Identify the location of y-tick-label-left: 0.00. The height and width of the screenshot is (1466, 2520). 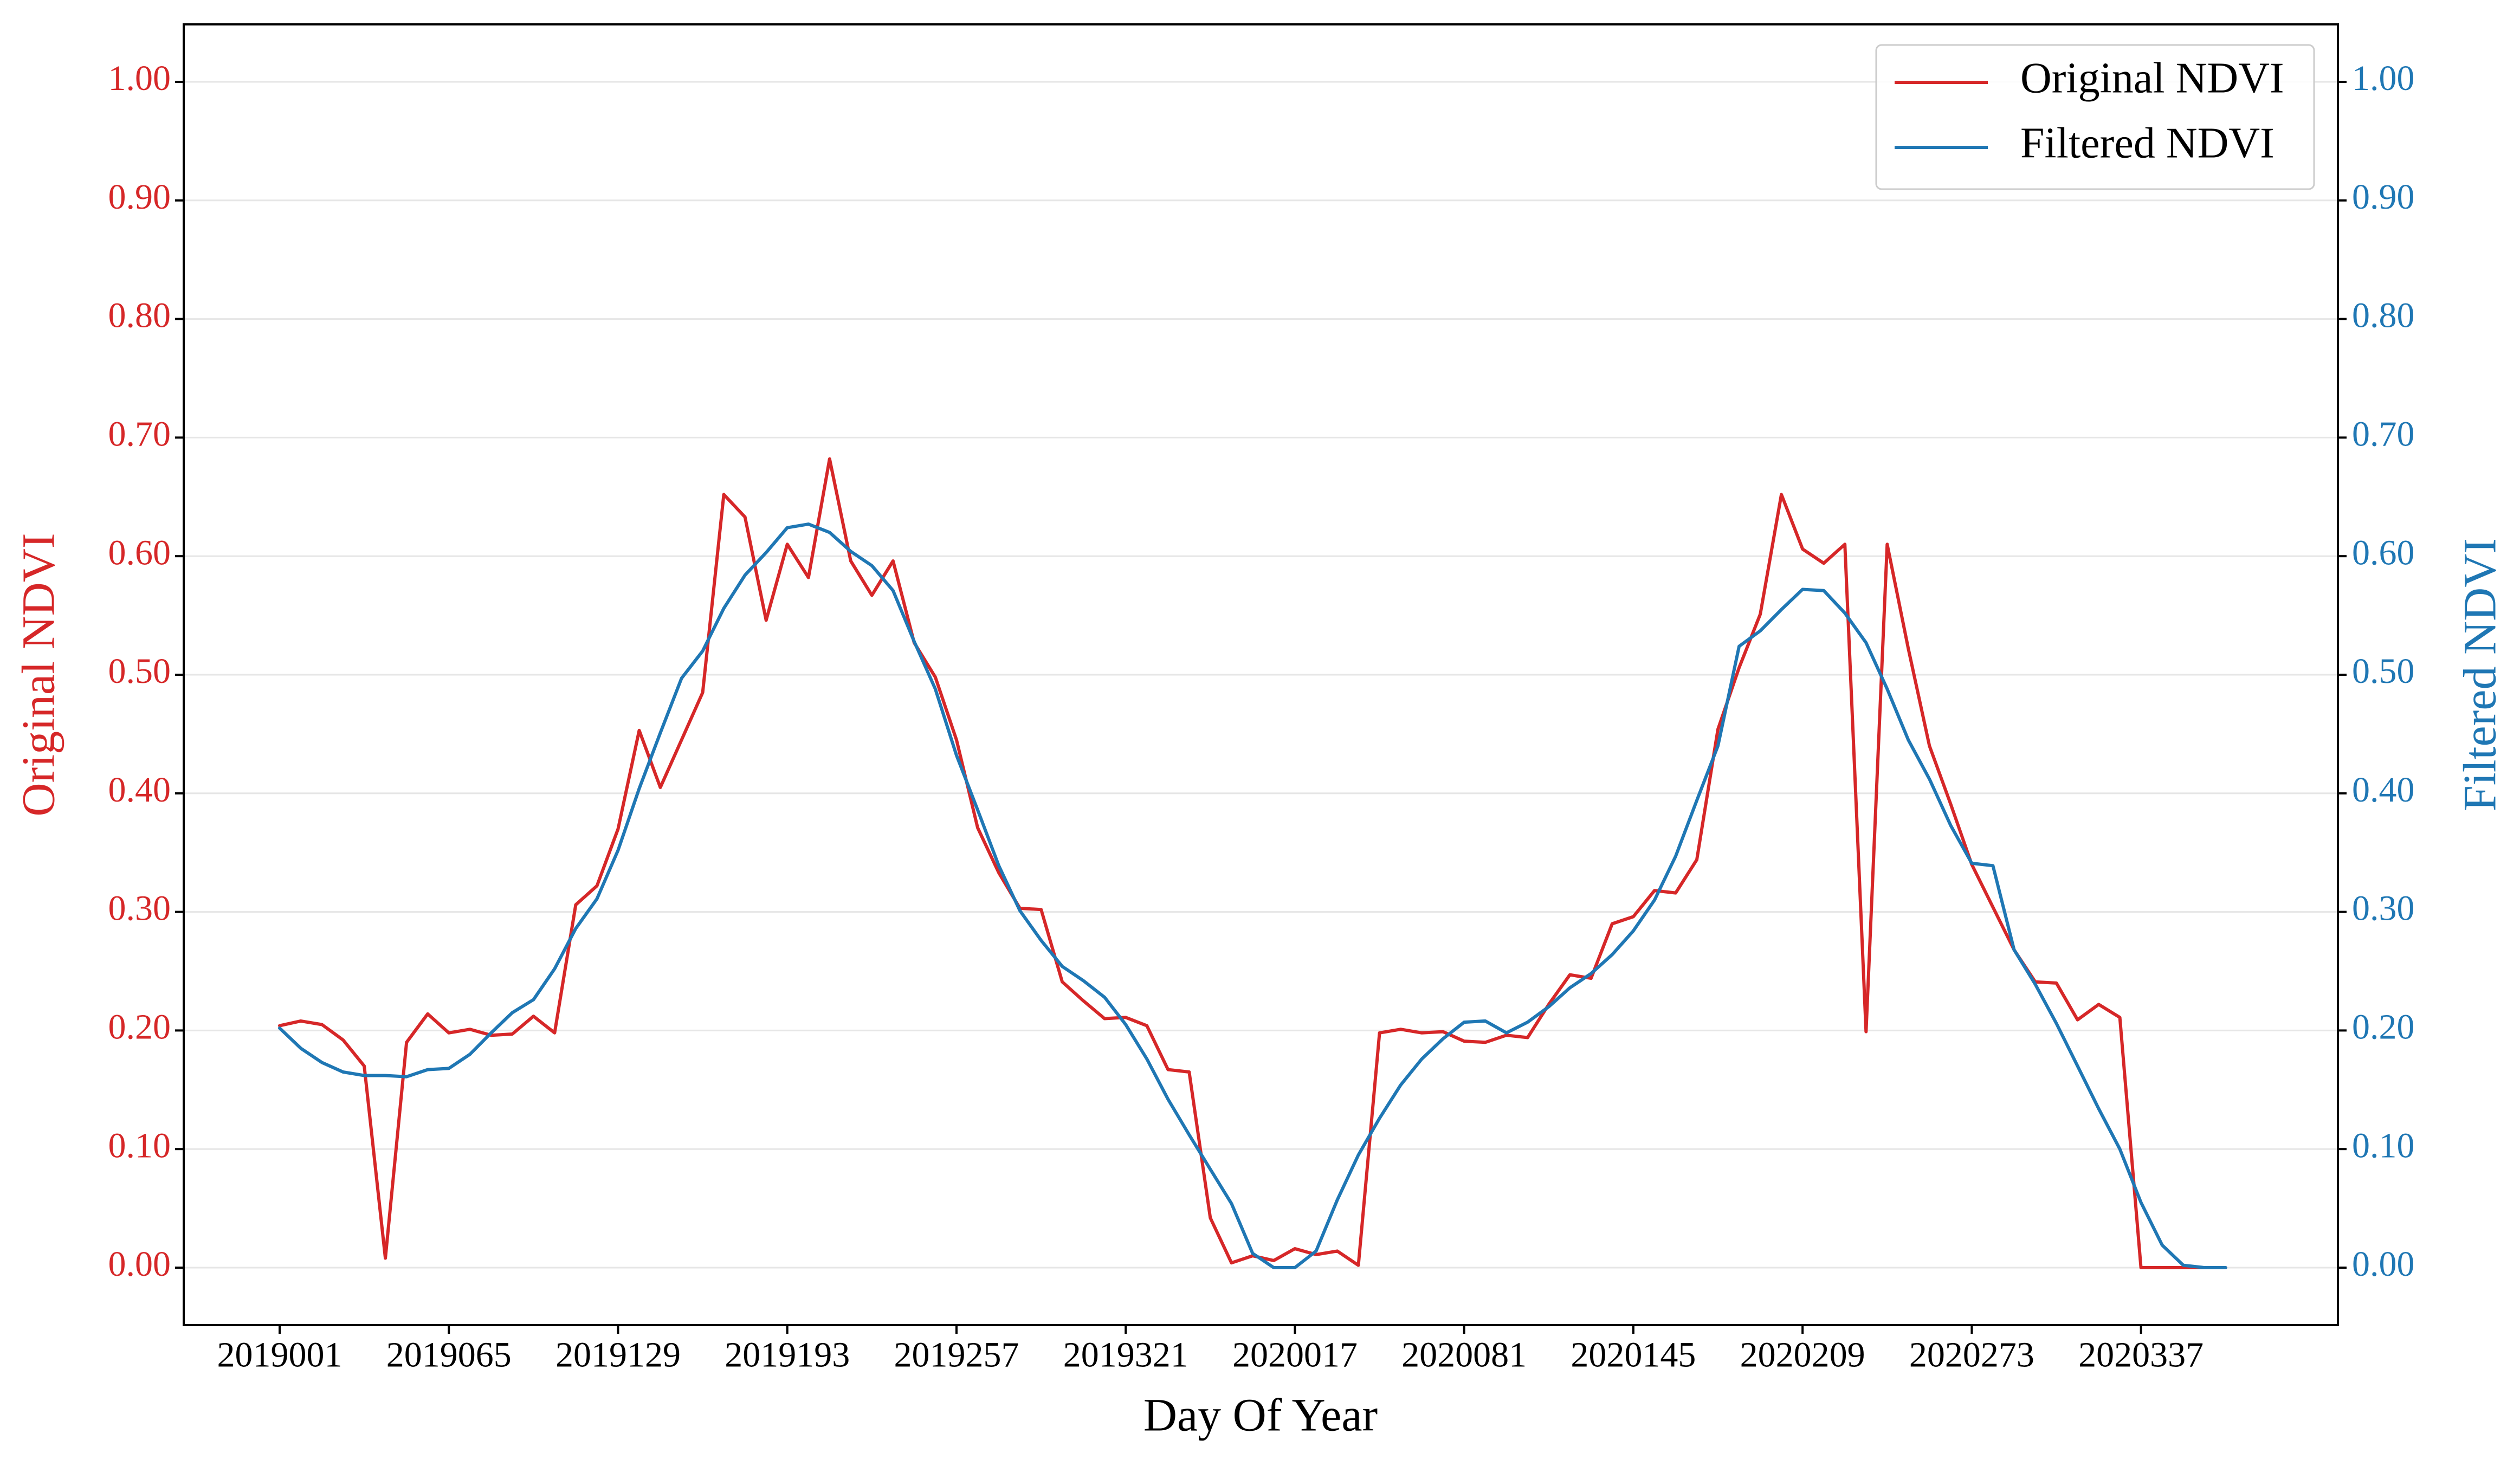
(139, 1264).